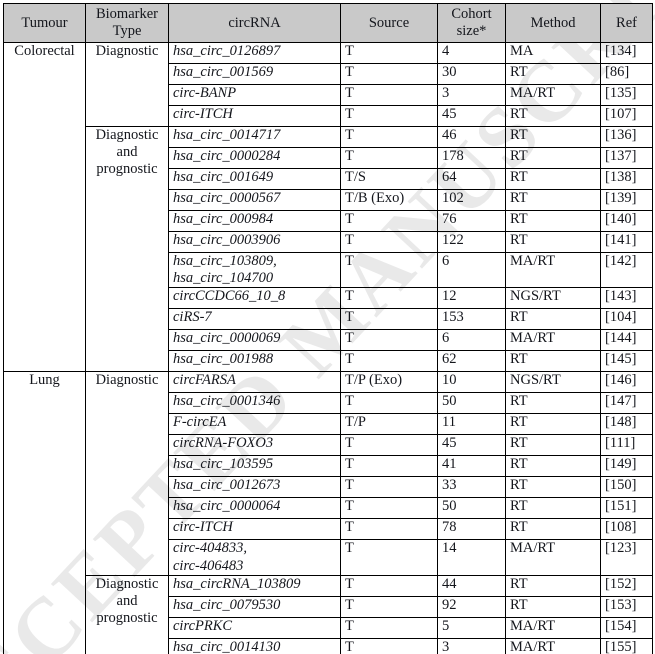 The height and width of the screenshot is (654, 655). What do you see at coordinates (626, 270) in the screenshot?
I see `cell-ref: [142]` at bounding box center [626, 270].